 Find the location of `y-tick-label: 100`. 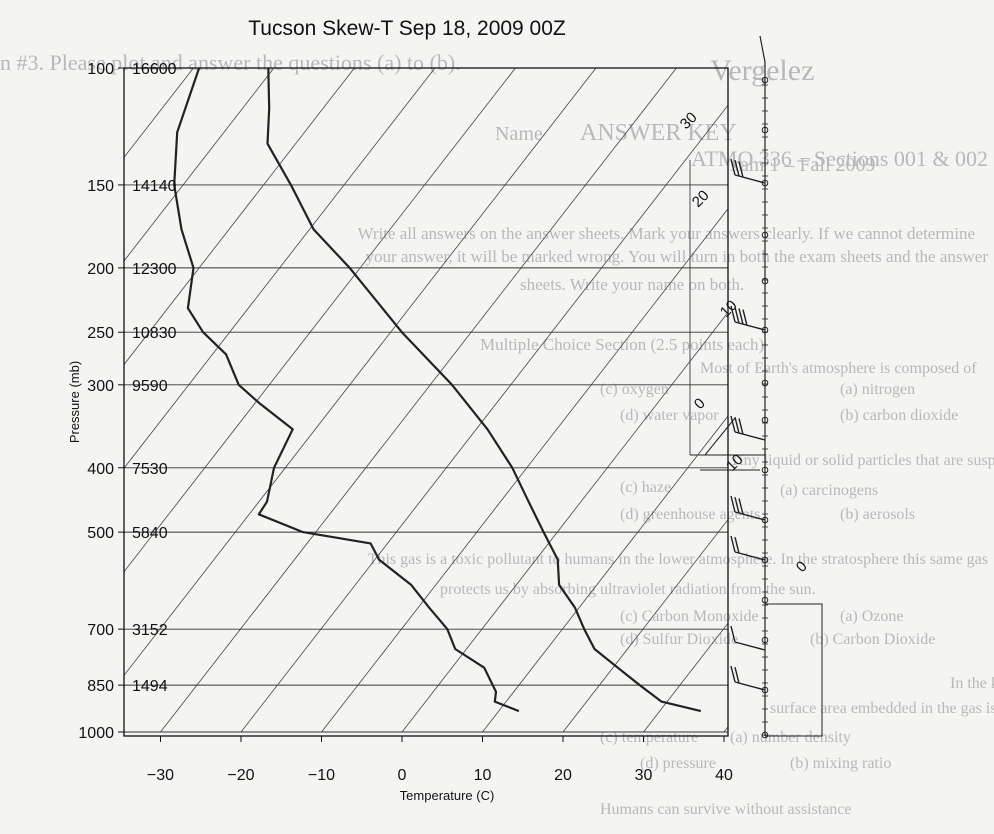

y-tick-label: 100 is located at coordinates (100, 69).